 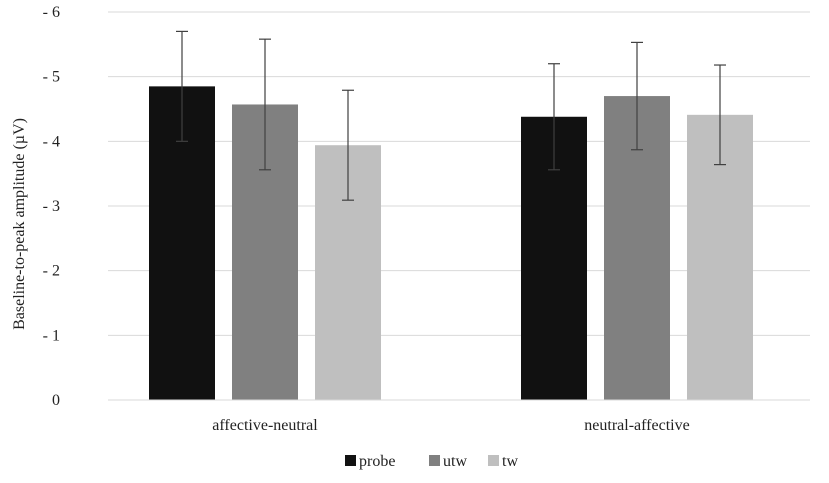 I want to click on error-bar-utw-neutral-affective, so click(x=637, y=96).